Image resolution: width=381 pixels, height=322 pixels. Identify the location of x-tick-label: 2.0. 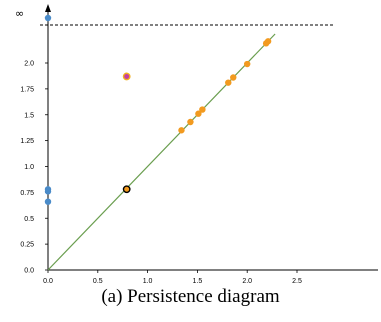
(247, 281).